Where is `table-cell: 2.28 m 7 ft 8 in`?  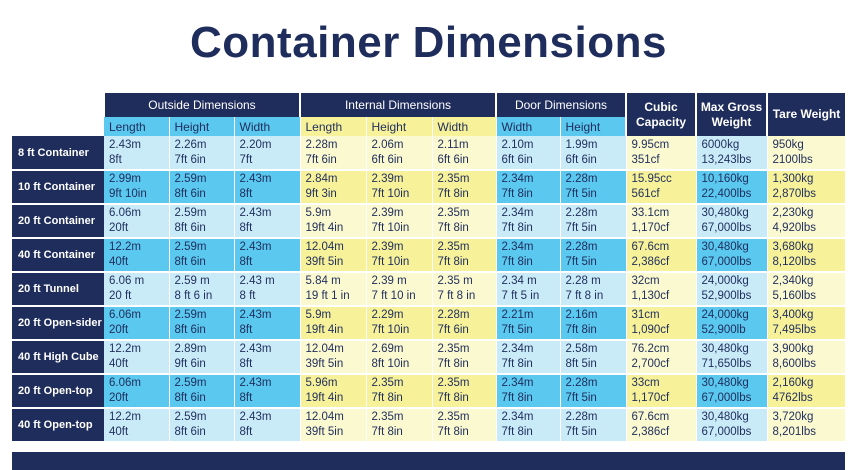
table-cell: 2.28 m 7 ft 8 in is located at coordinates (593, 289).